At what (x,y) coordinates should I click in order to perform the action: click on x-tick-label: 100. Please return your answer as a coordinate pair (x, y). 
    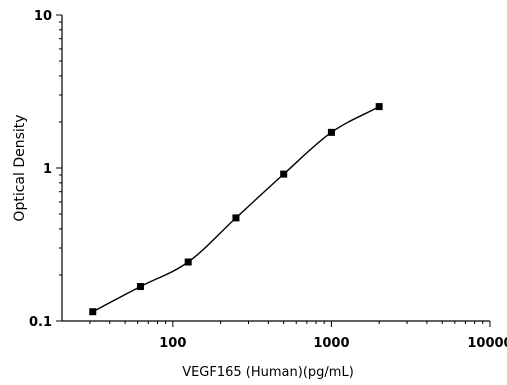
    Looking at the image, I should click on (172, 343).